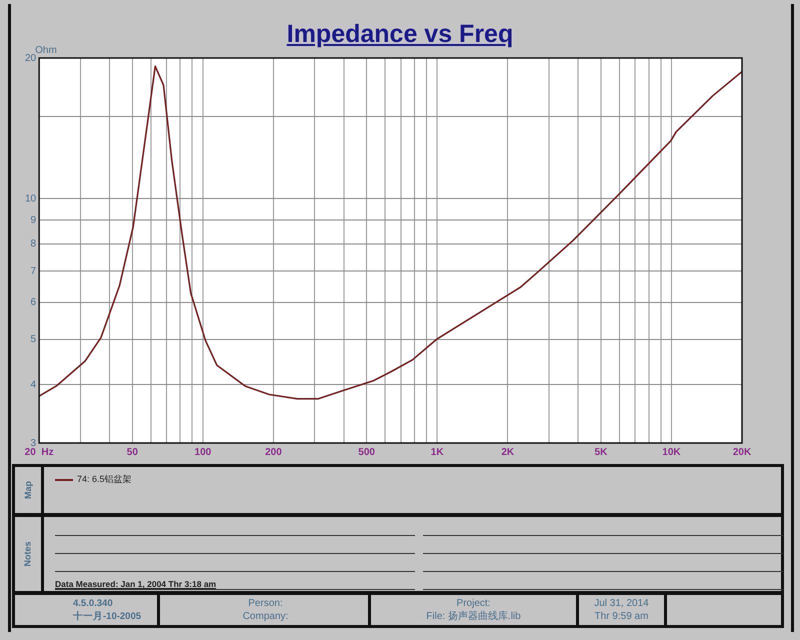 This screenshot has width=800, height=640. What do you see at coordinates (33, 340) in the screenshot?
I see `y-tick-label: 5` at bounding box center [33, 340].